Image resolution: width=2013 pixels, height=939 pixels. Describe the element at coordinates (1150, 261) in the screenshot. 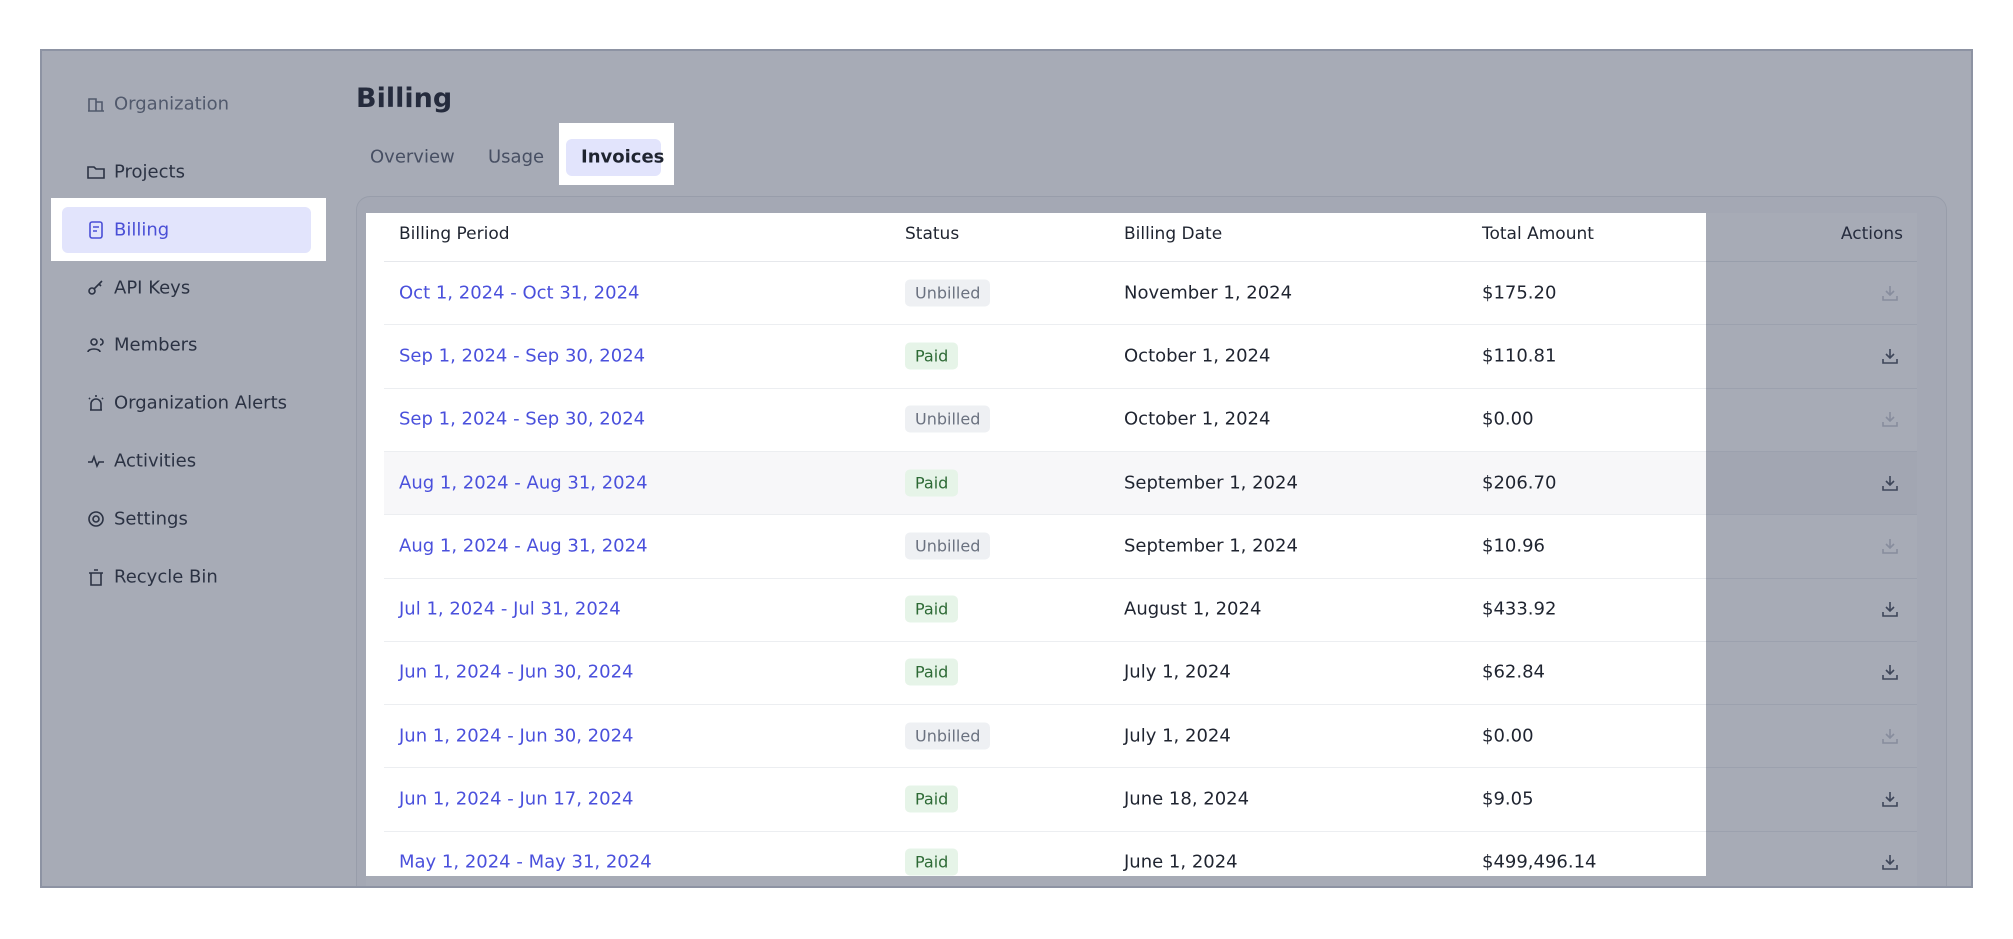

I see `header-divider` at that location.